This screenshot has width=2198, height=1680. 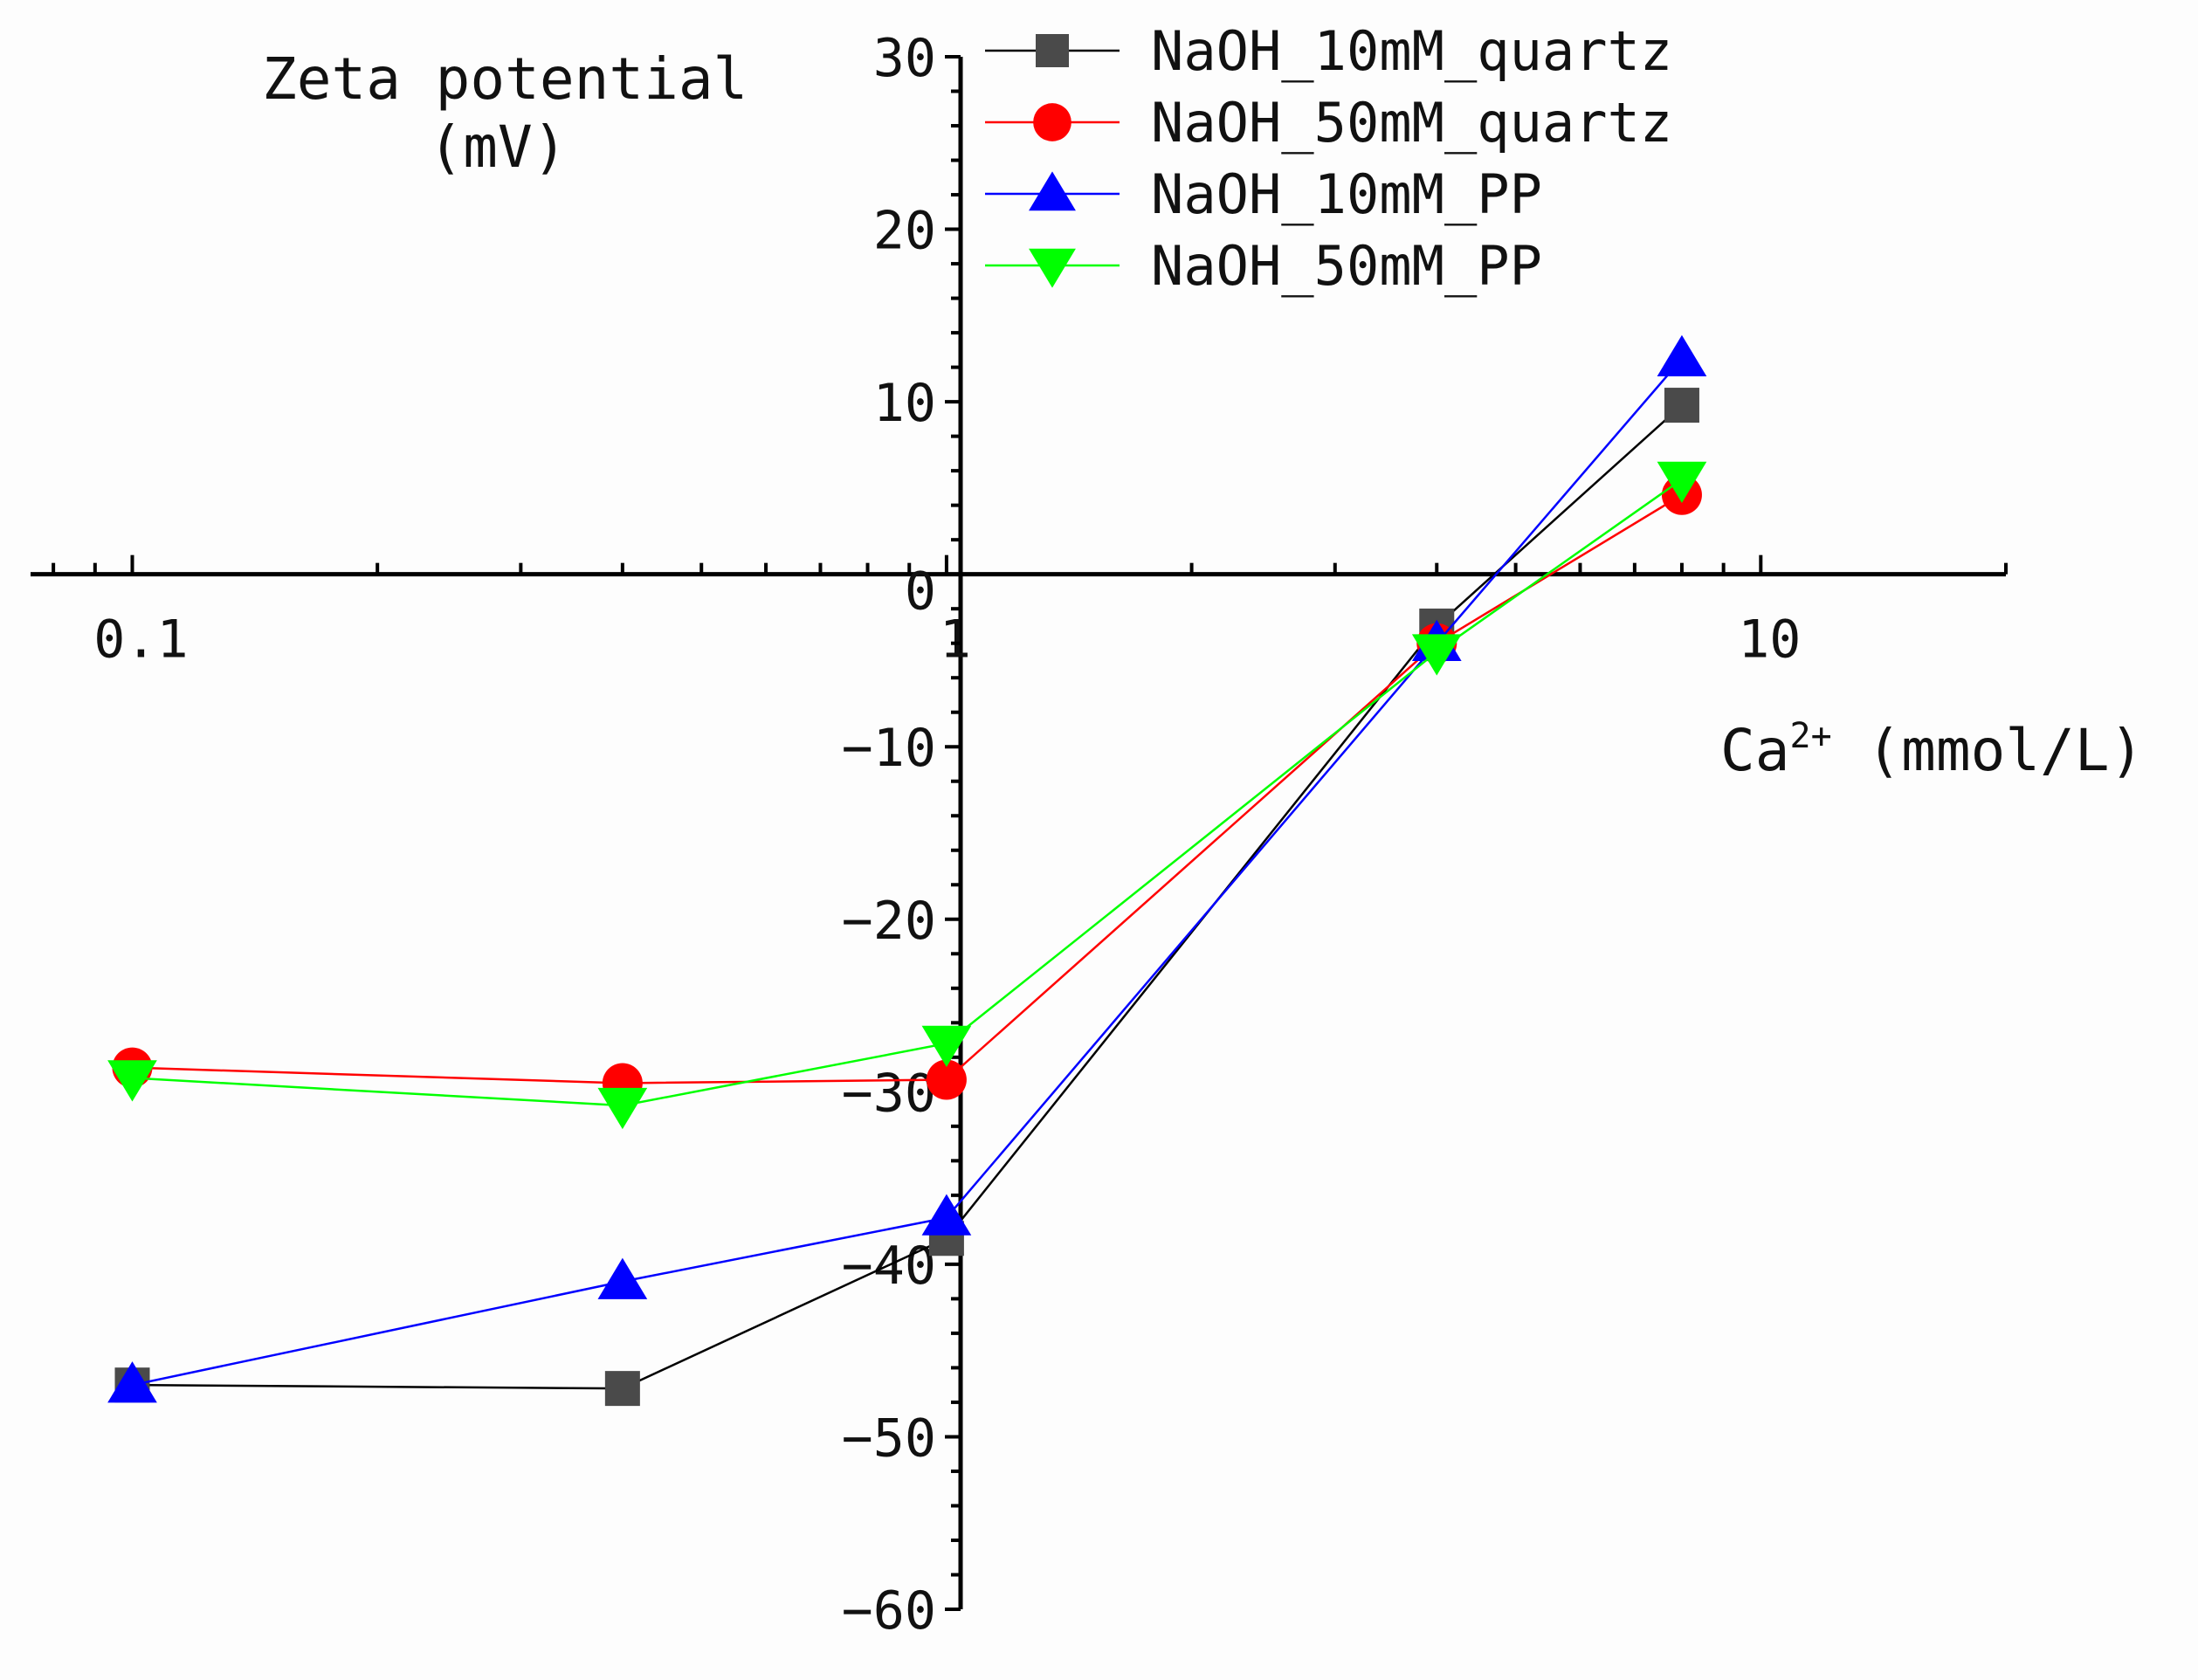 I want to click on y-tick-label: −10, so click(x=889, y=748).